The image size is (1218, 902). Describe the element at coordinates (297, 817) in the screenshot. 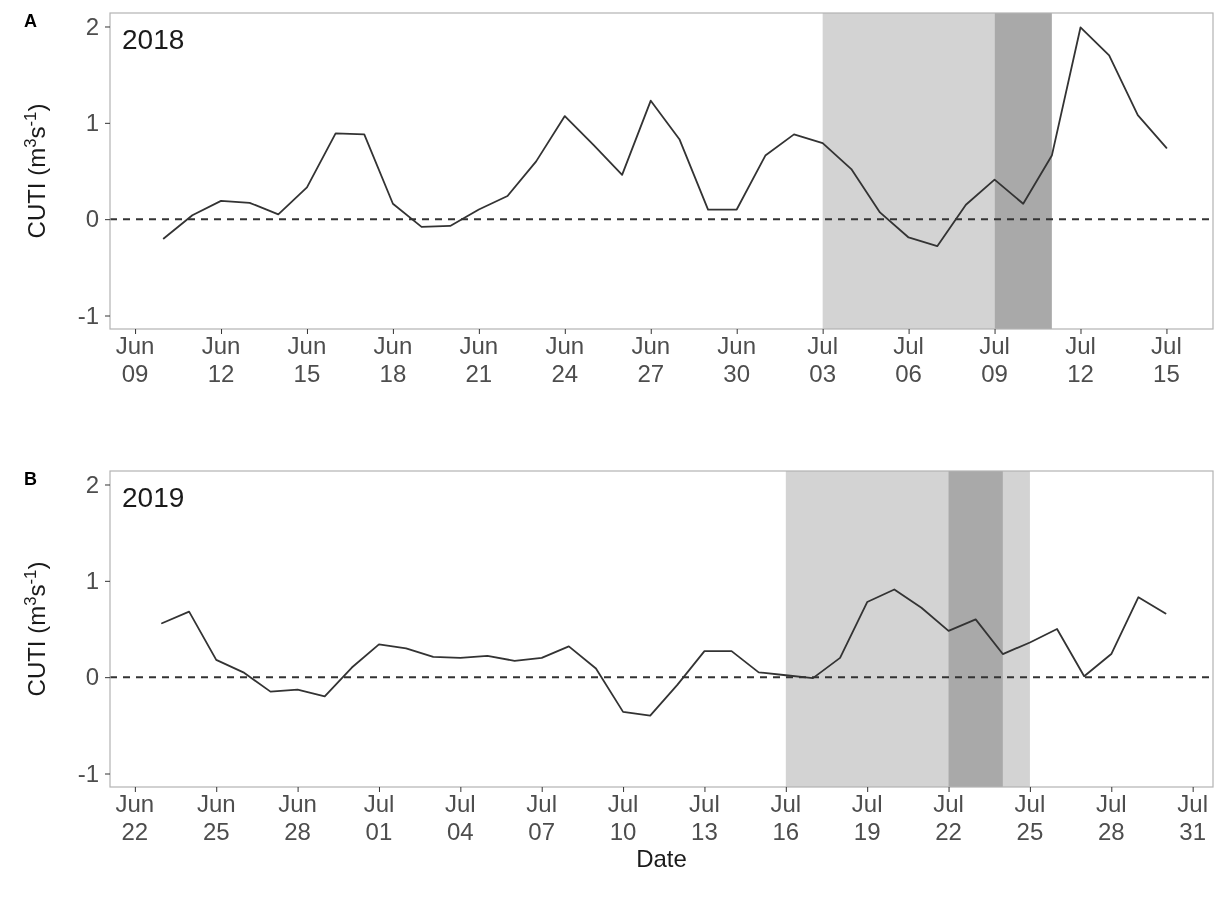

I see `x-tick-label: Jun 28` at that location.